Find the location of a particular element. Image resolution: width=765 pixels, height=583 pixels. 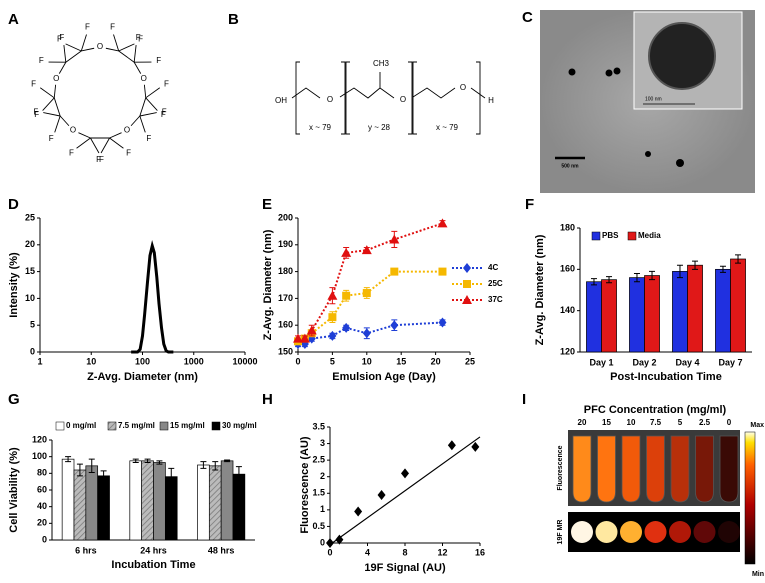

x-tick-label: 5 is located at coordinates (332, 361).